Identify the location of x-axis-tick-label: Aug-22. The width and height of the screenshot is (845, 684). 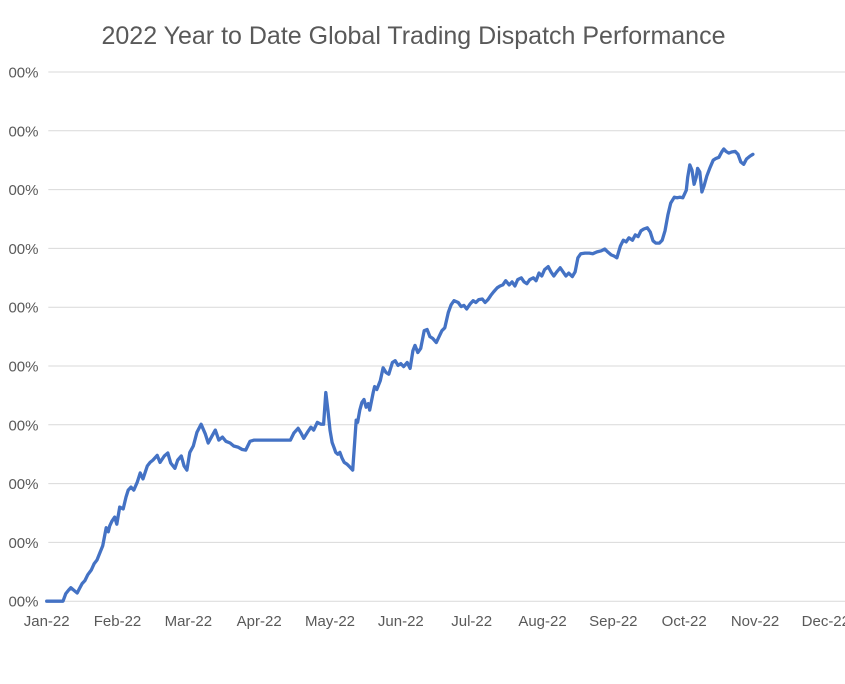
(542, 621).